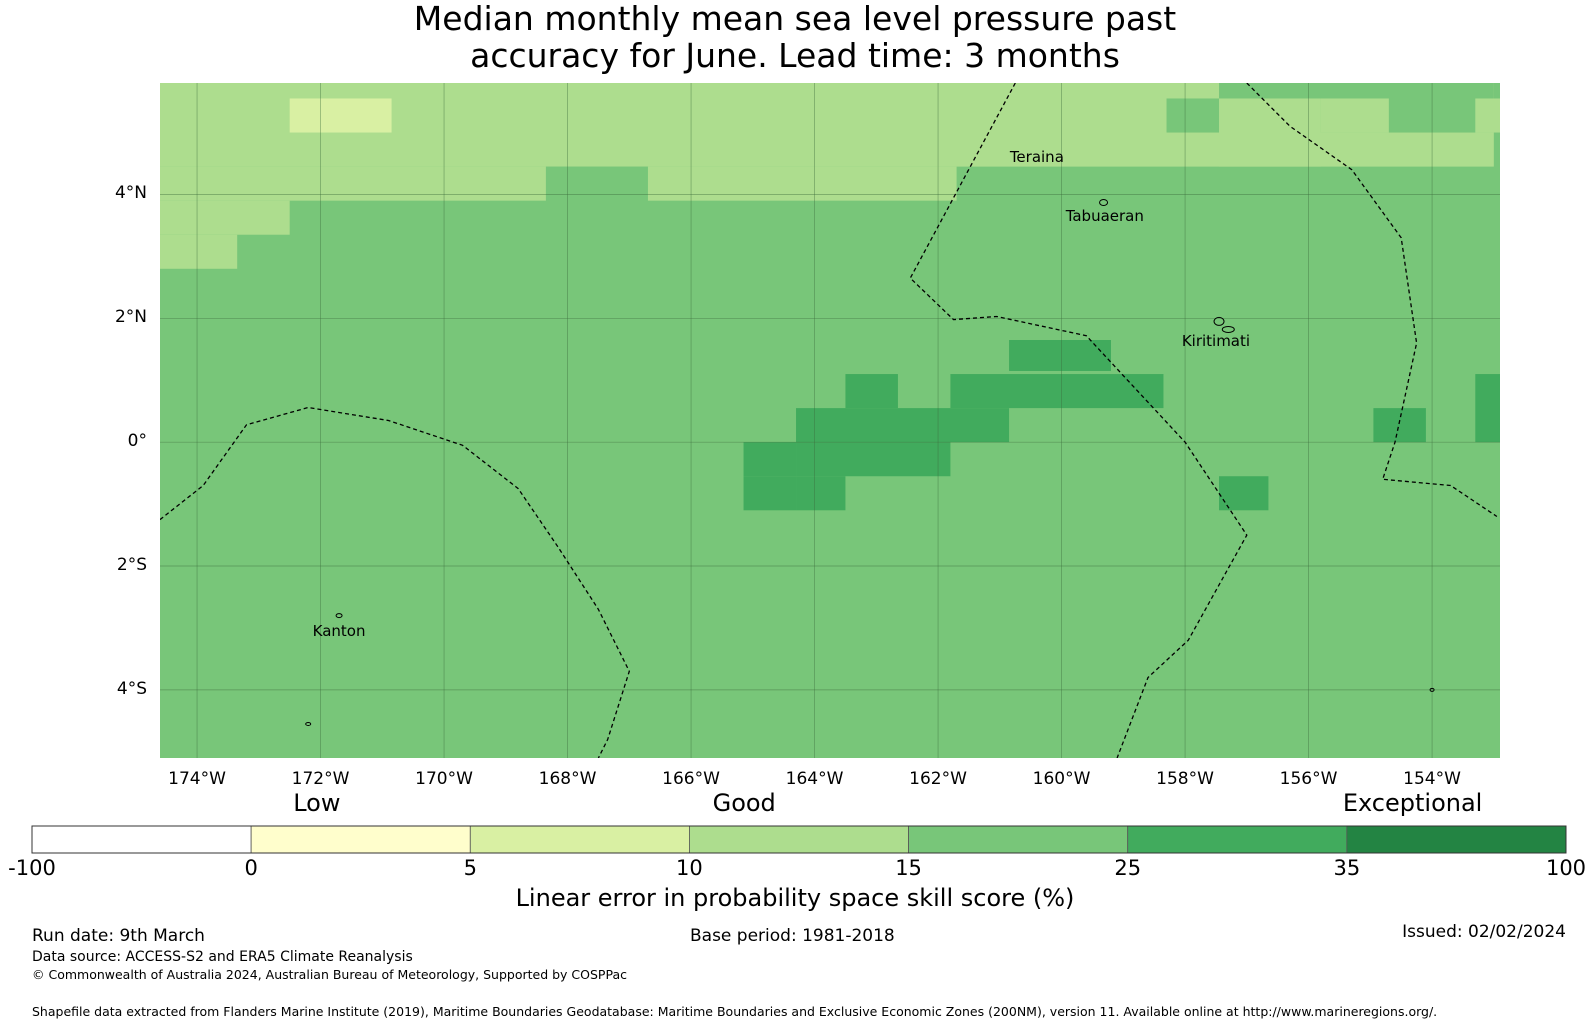  What do you see at coordinates (1412, 803) in the screenshot?
I see `colorbar-category-label: Exceptional` at bounding box center [1412, 803].